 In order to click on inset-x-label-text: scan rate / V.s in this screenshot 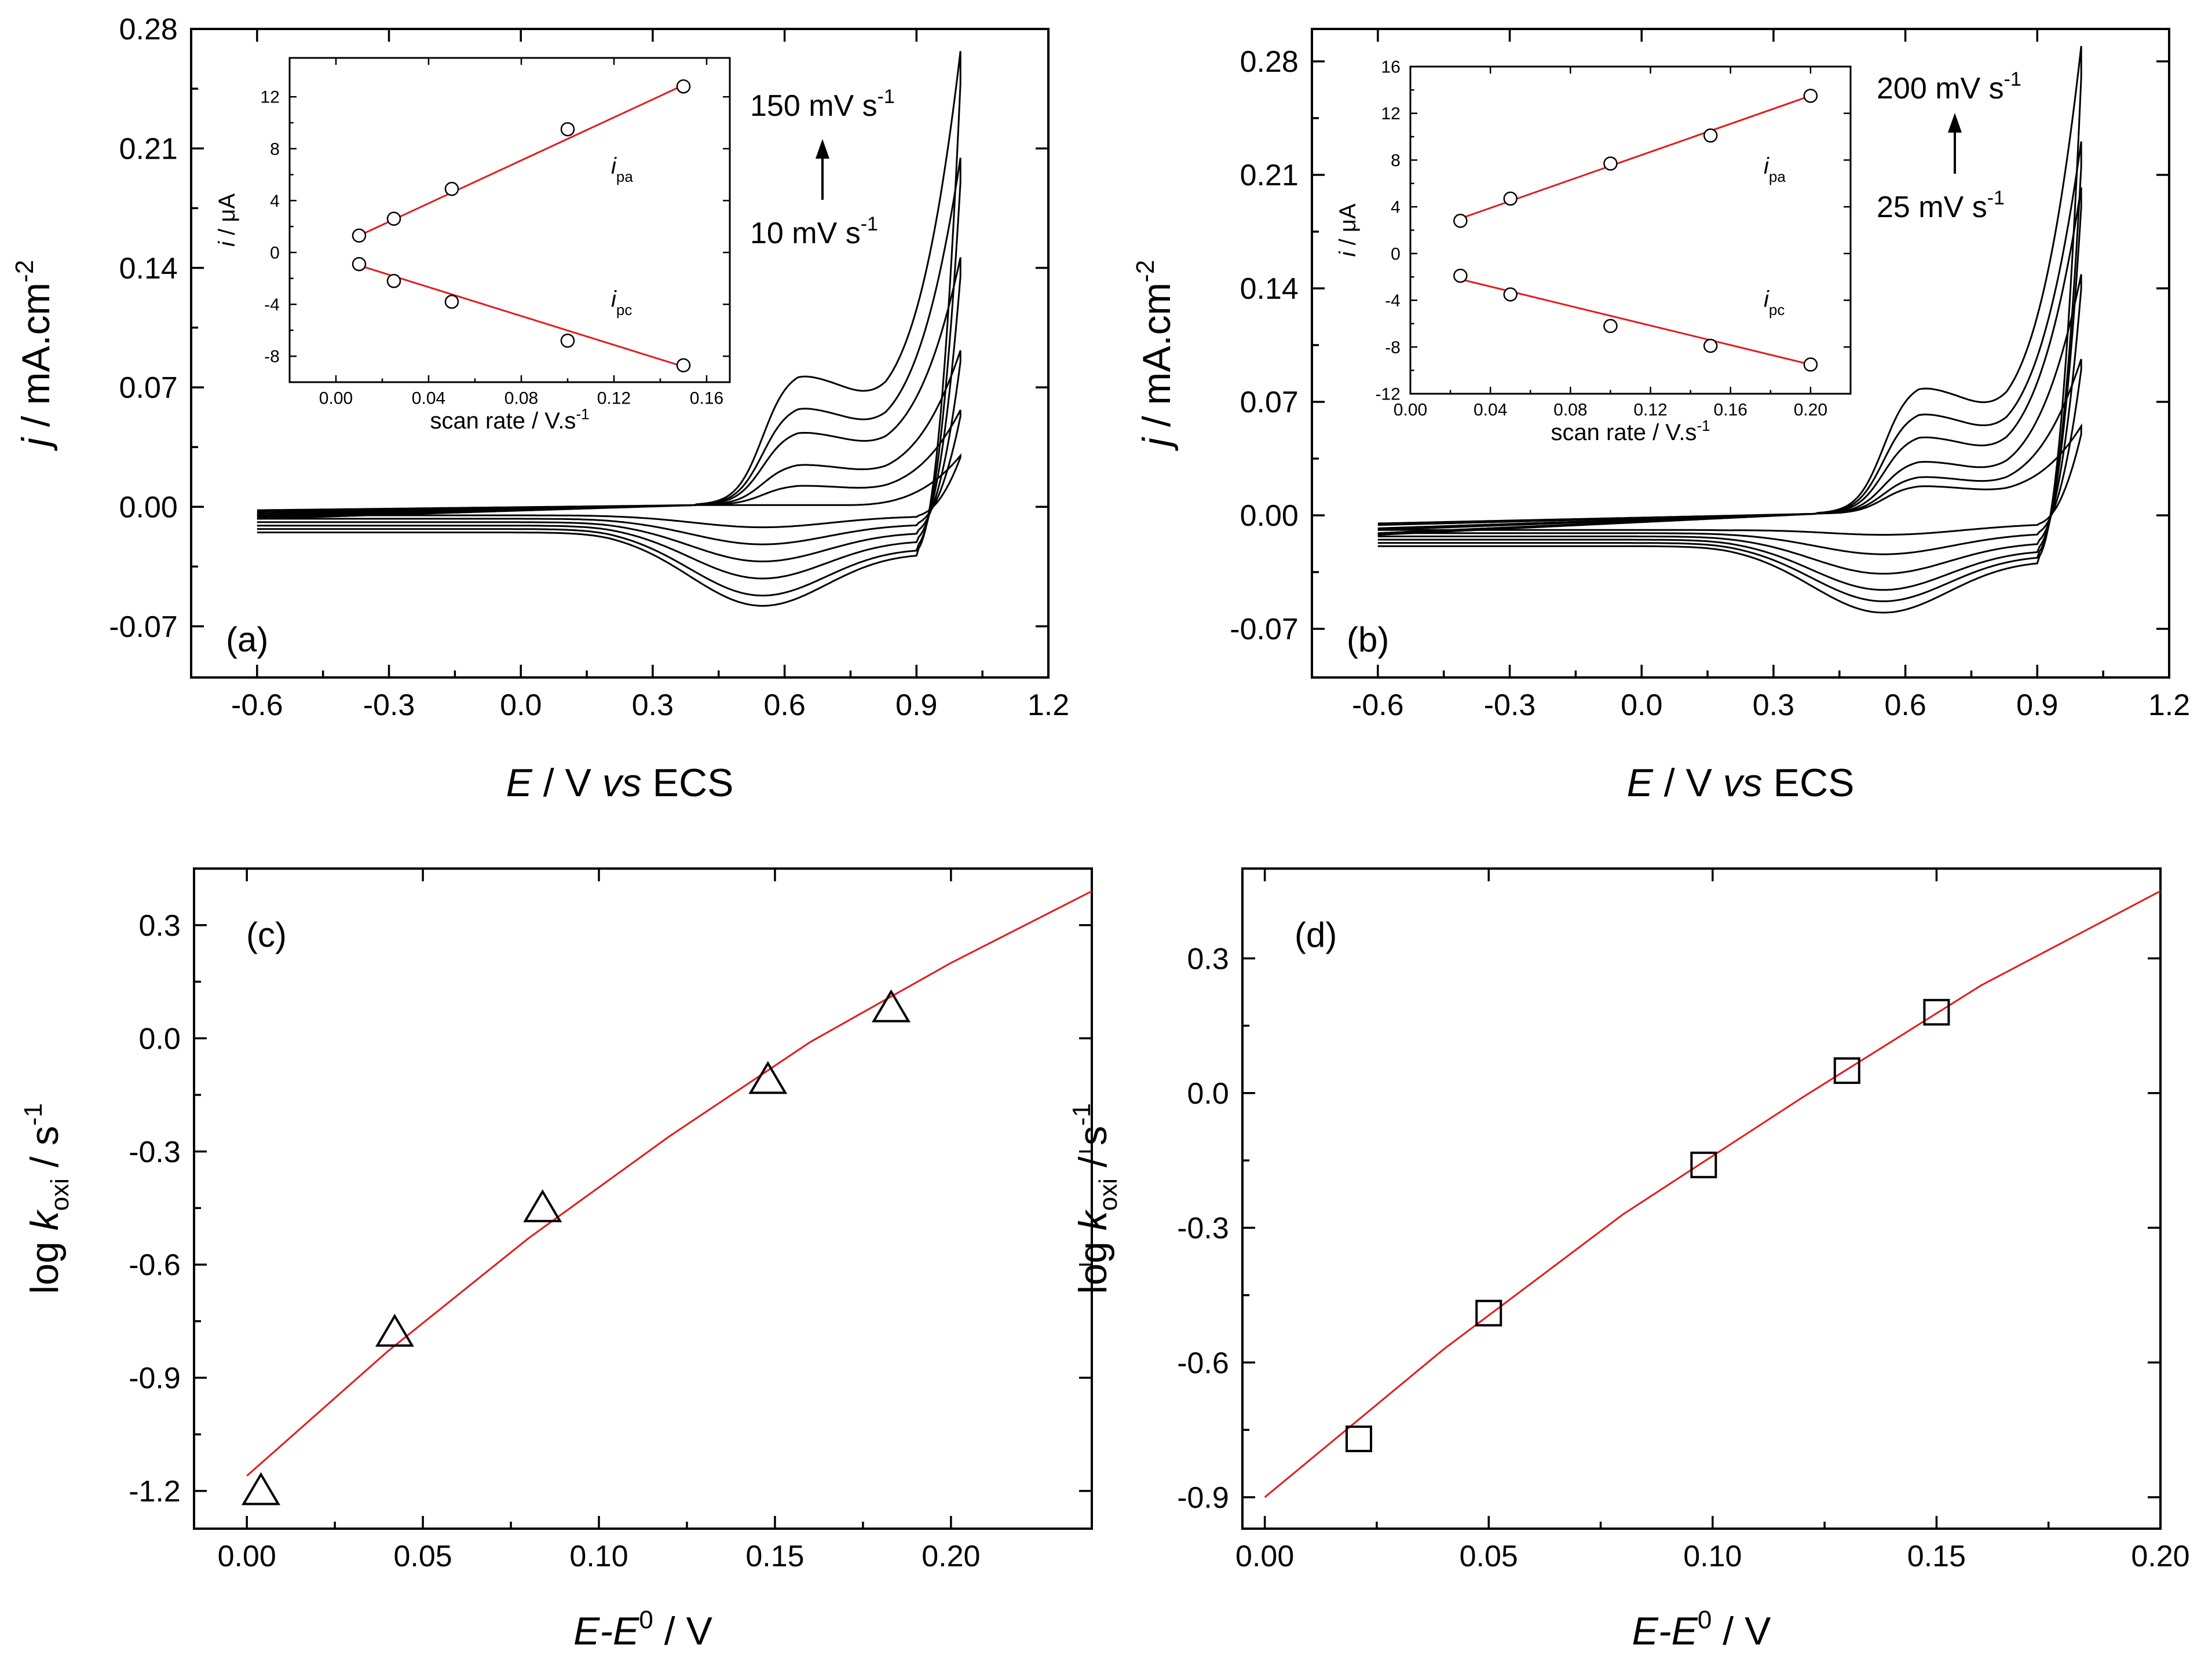, I will do `click(1624, 432)`.